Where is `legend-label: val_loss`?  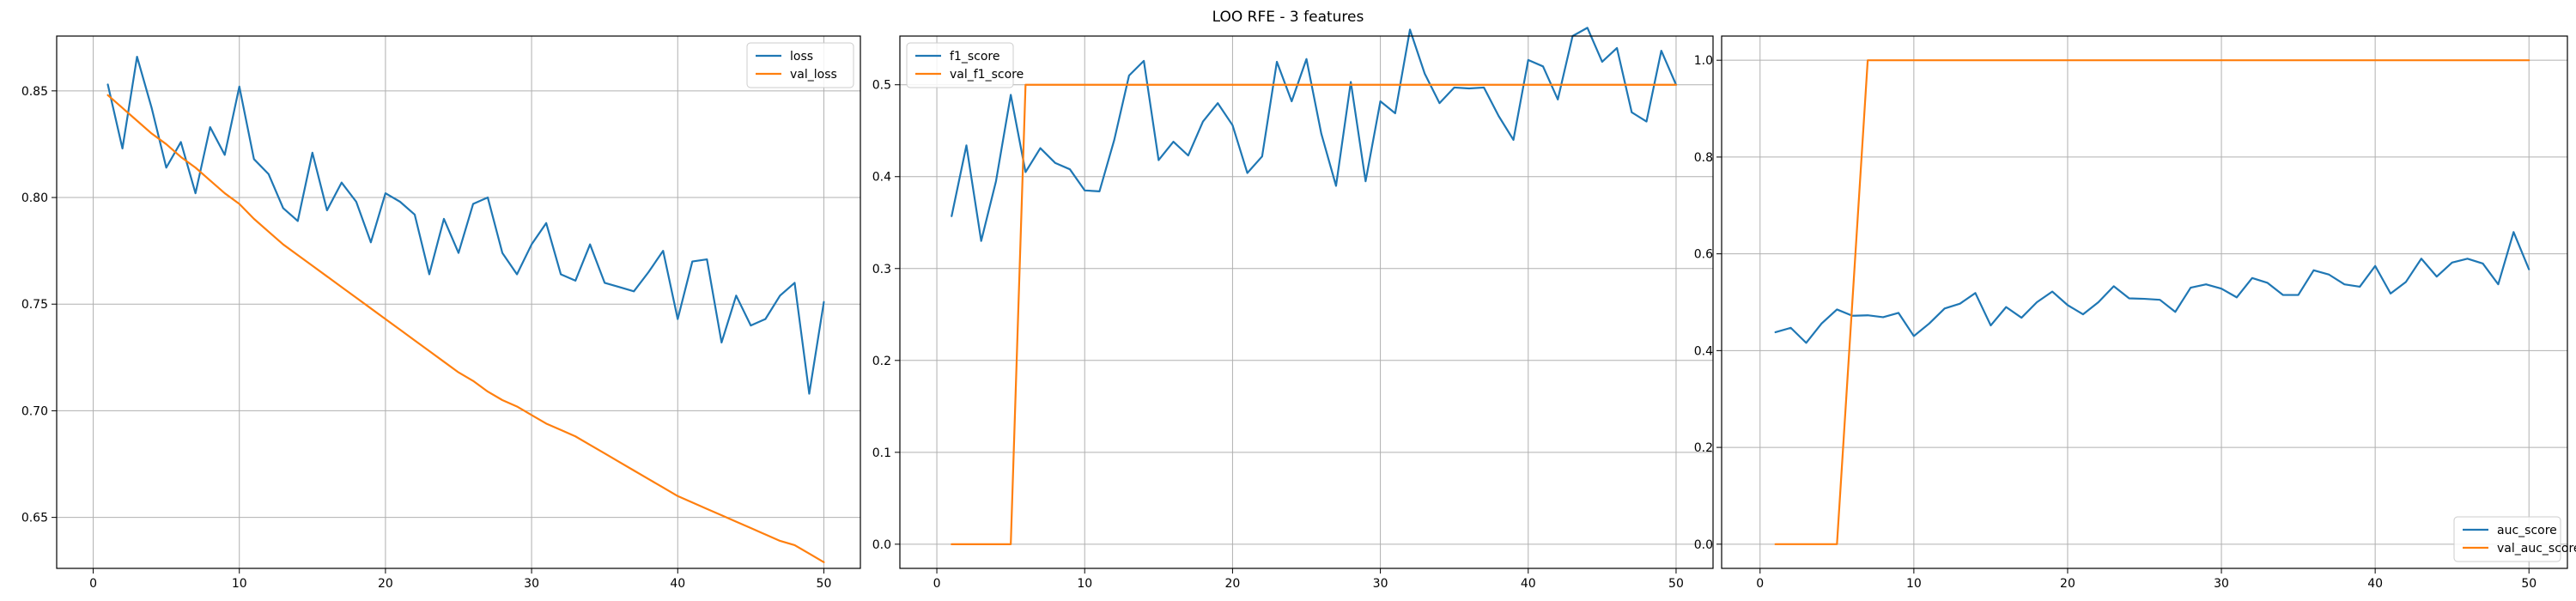
legend-label: val_loss is located at coordinates (813, 75).